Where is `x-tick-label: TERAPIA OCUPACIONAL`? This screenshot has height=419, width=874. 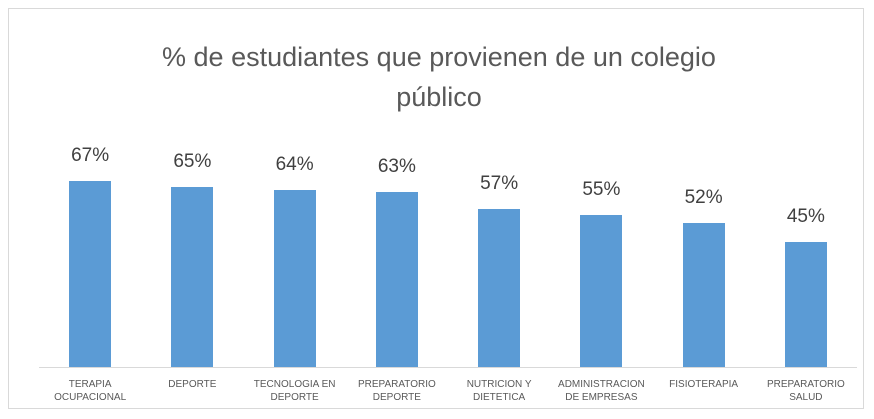 x-tick-label: TERAPIA OCUPACIONAL is located at coordinates (90, 391).